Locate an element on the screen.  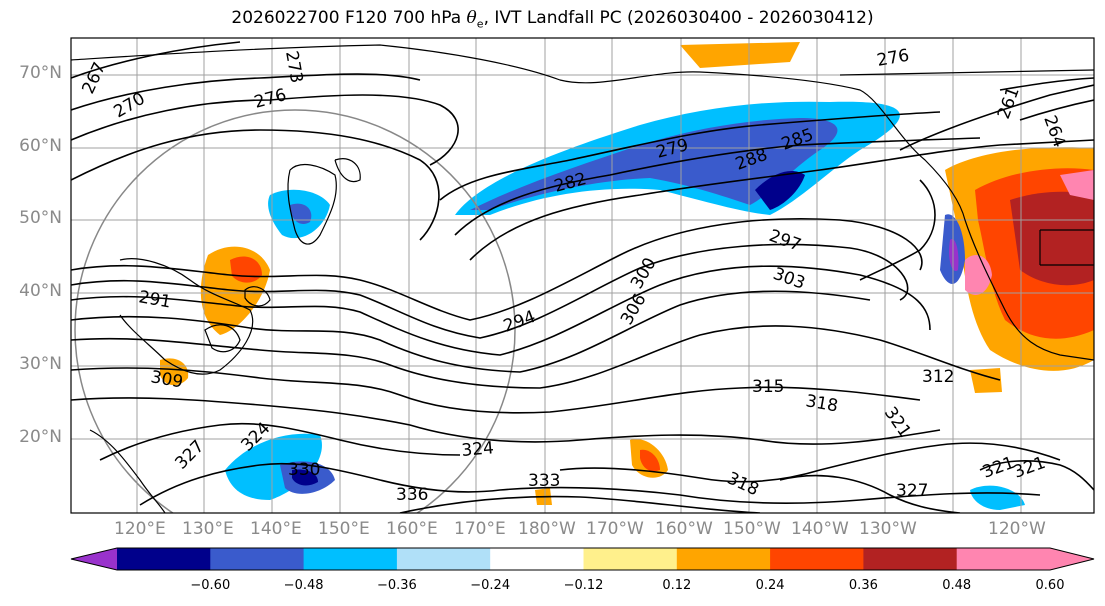
lon-label: 170°E is located at coordinates (480, 529).